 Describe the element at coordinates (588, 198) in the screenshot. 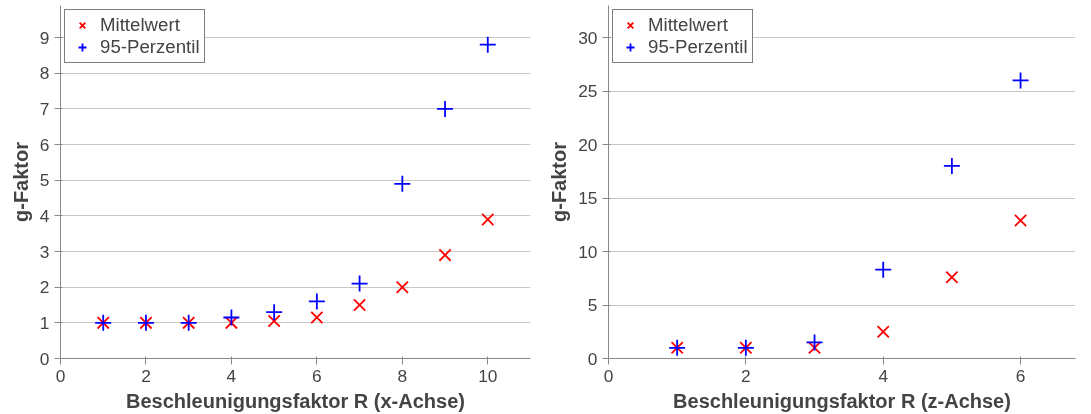

I see `y-tick-label: 15` at that location.